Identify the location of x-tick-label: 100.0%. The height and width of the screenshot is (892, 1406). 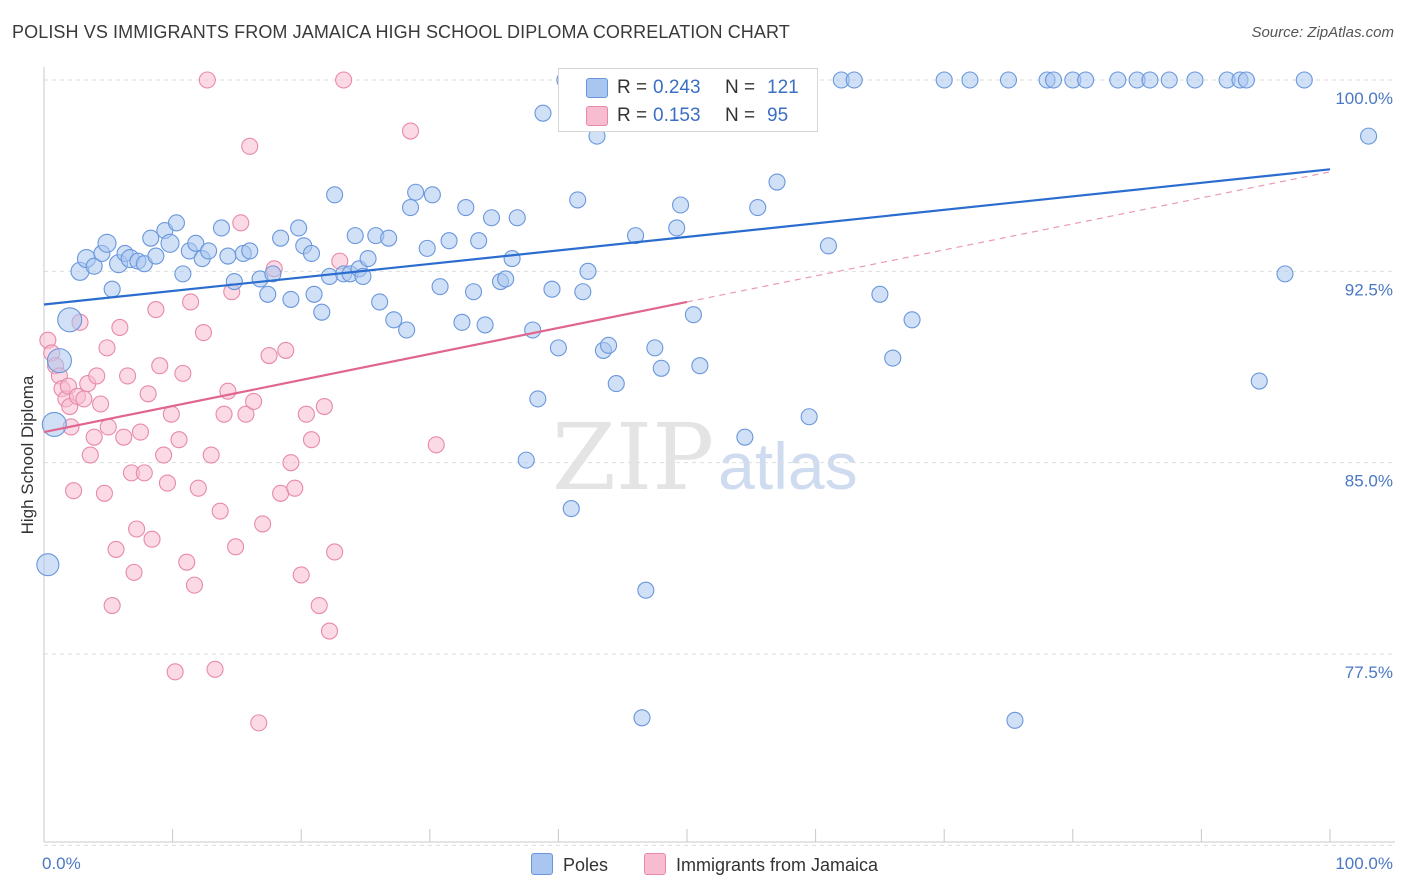
(1364, 863).